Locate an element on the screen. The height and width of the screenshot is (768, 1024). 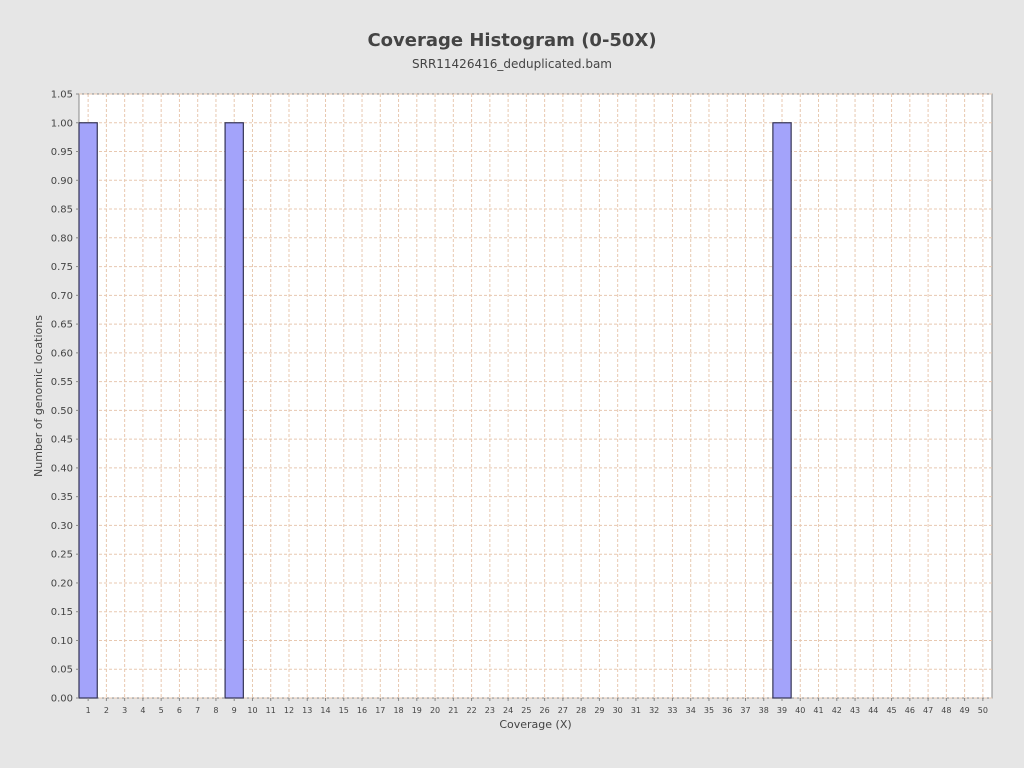
y-tick-label: 0.55 is located at coordinates (62, 382).